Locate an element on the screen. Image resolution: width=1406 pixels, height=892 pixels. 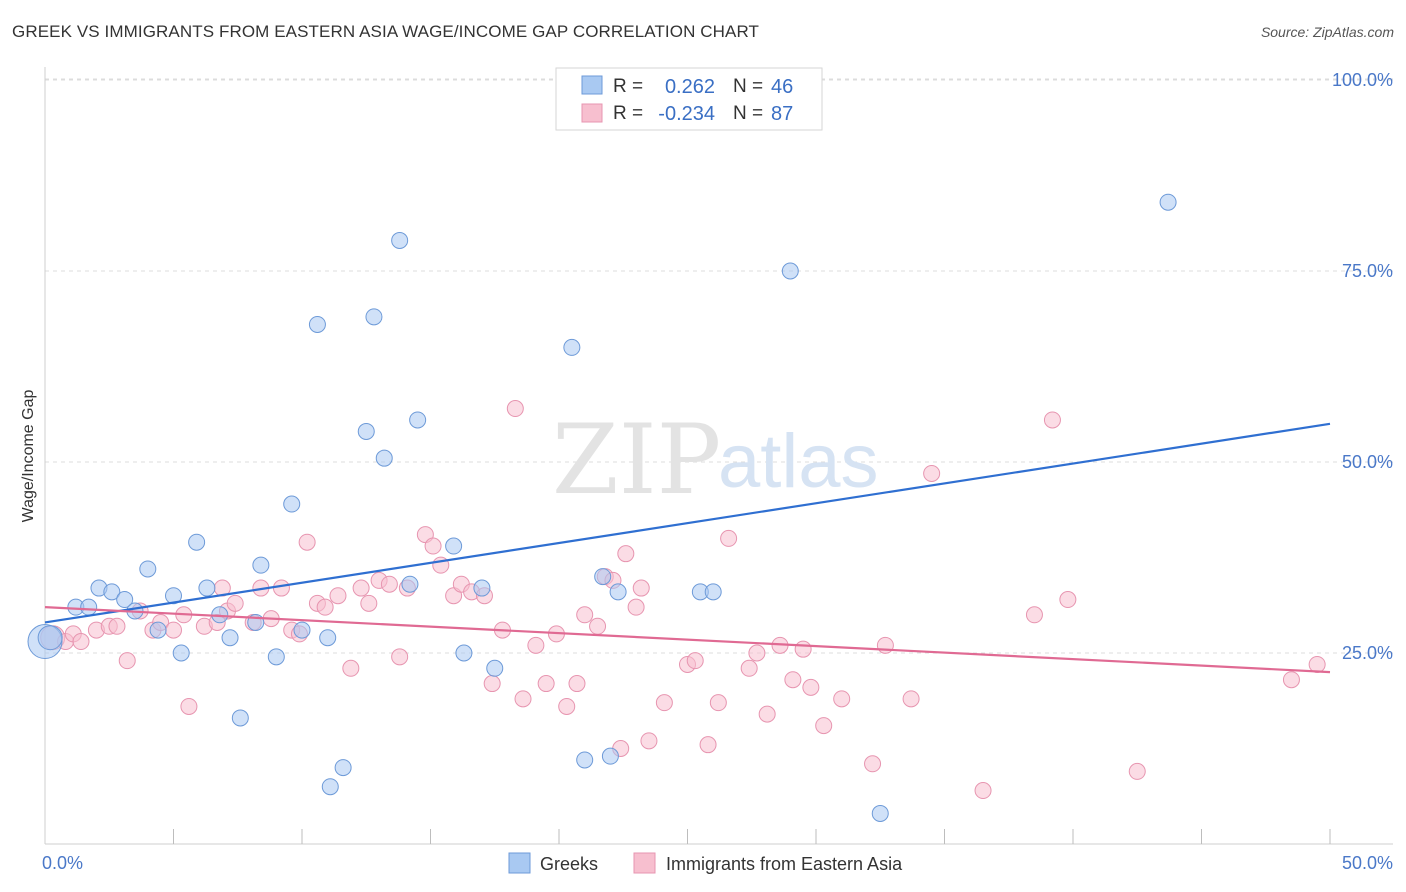
y-tick-label-0: 25.0% is located at coordinates (1367, 653).